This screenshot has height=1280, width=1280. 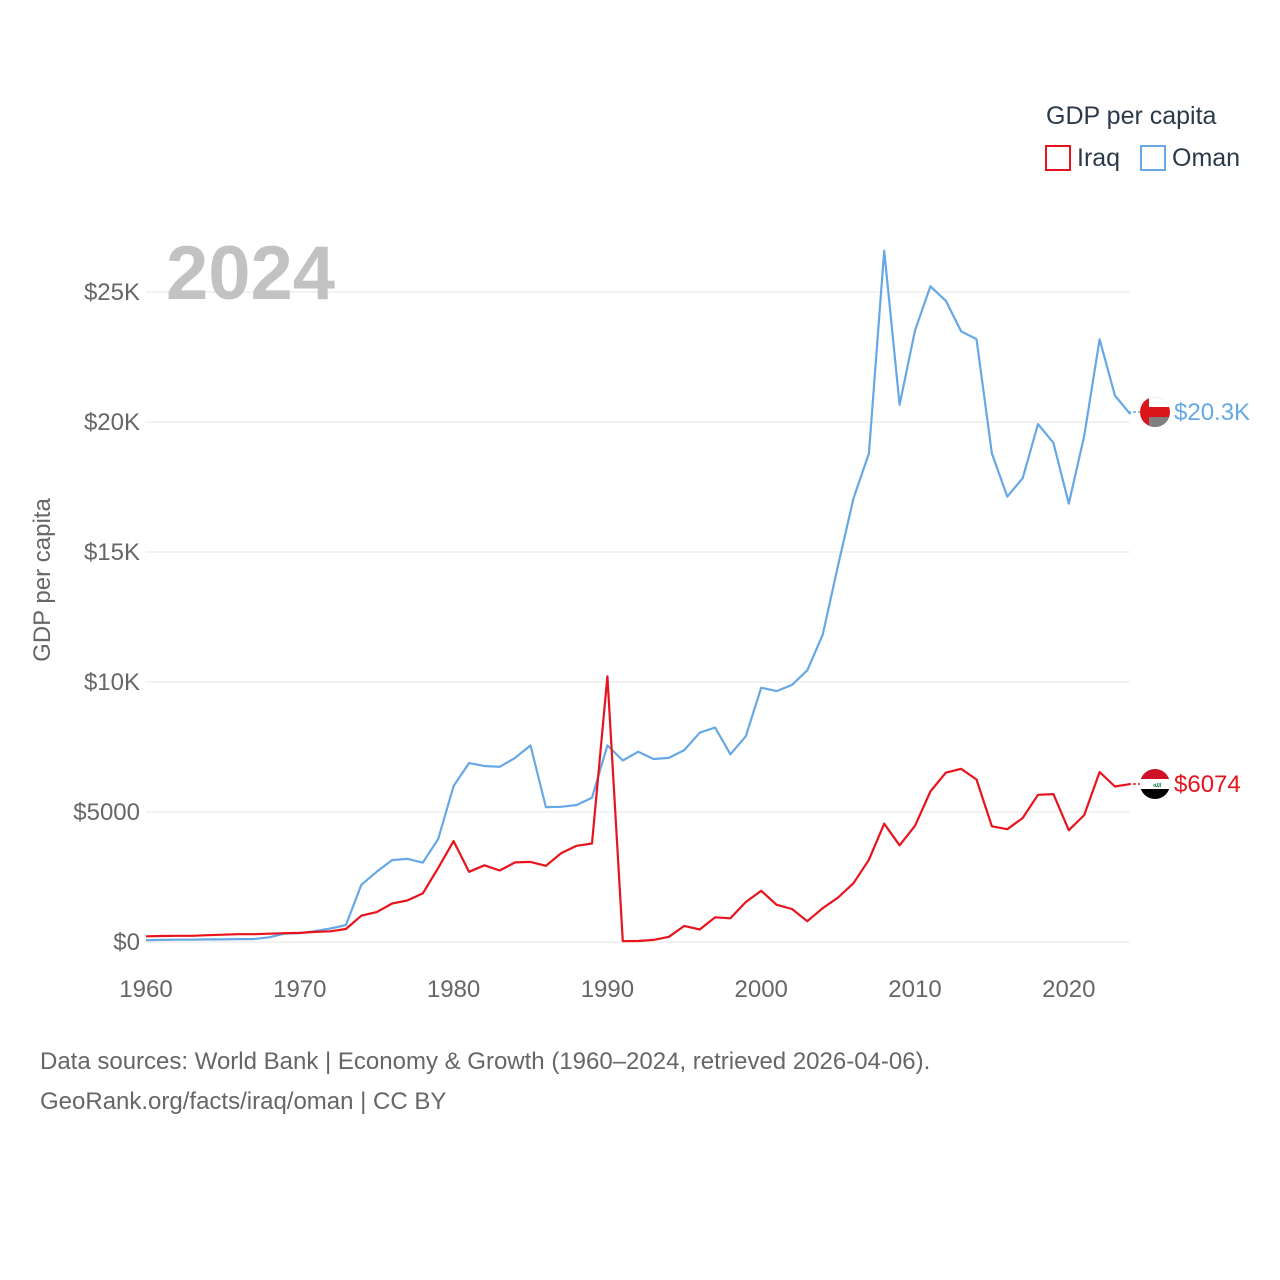 I want to click on legend-swatch-oman, so click(x=1153, y=158).